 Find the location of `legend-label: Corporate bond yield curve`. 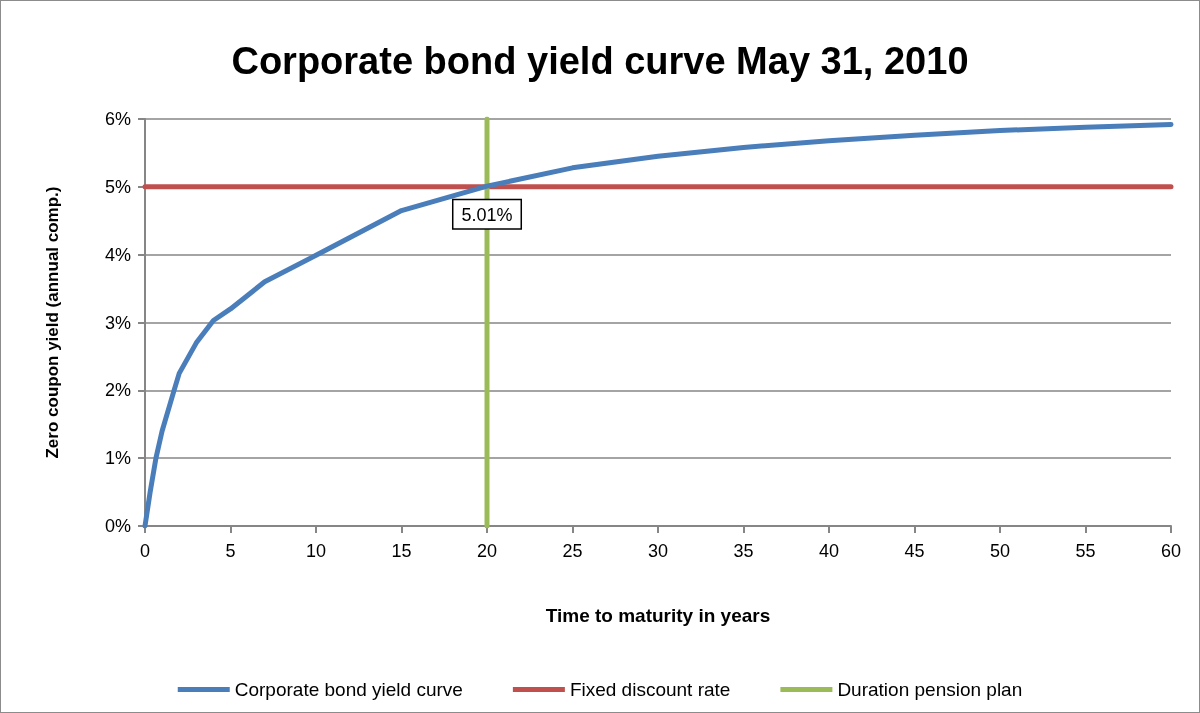

legend-label: Corporate bond yield curve is located at coordinates (348, 689).